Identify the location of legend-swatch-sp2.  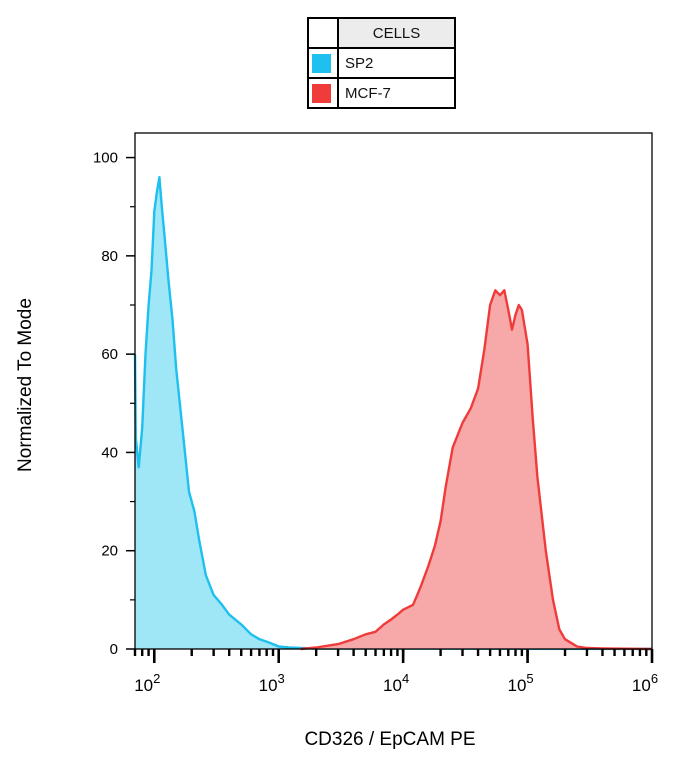
(321, 63).